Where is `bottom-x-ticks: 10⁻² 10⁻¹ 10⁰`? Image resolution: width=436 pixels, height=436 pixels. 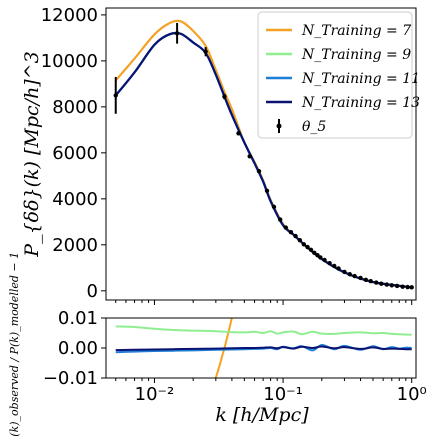
bottom-x-ticks: 10⁻² 10⁻¹ 10⁰ is located at coordinates (271, 391).